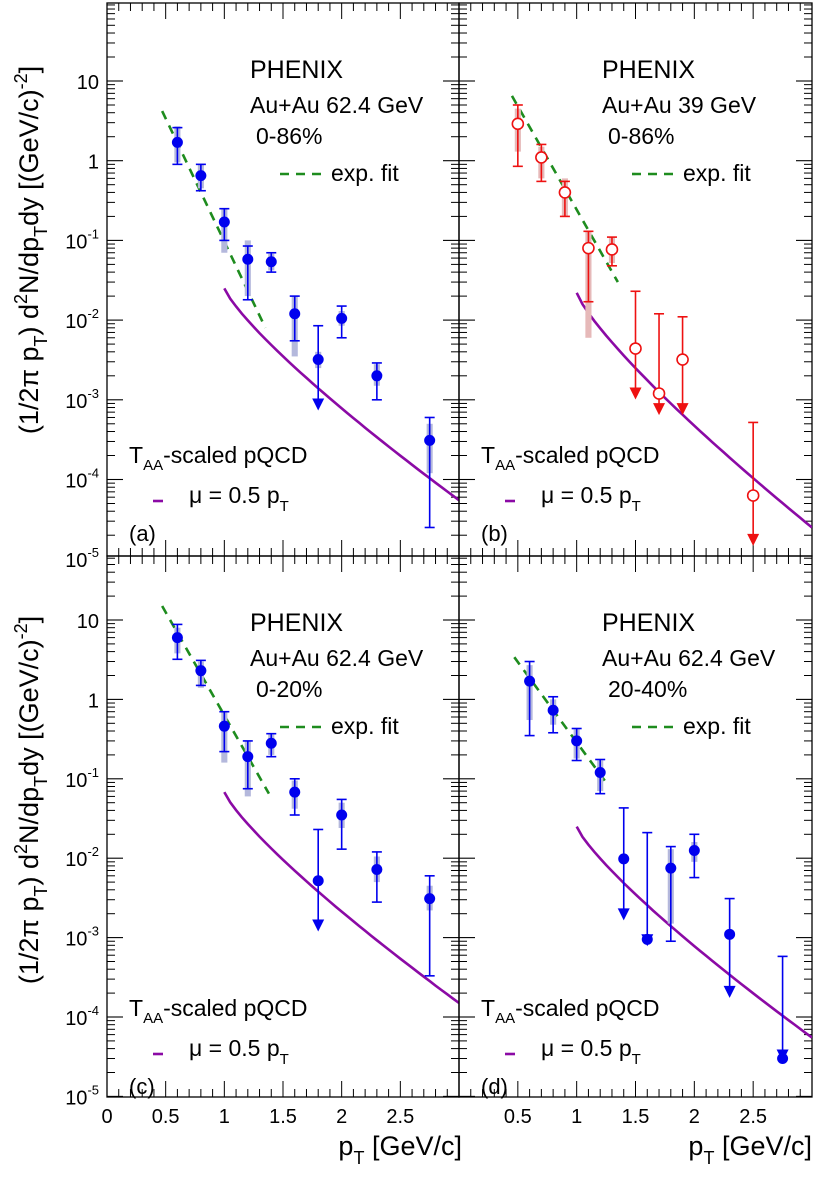 Image resolution: width=830 pixels, height=1191 pixels. I want to click on plot-area-d, so click(662, 860).